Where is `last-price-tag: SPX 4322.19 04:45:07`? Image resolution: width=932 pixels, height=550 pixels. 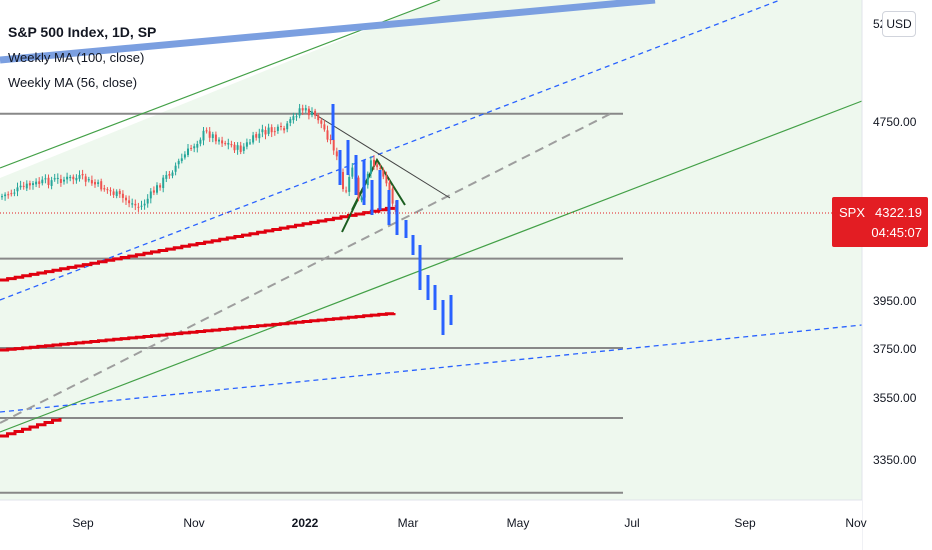 last-price-tag: SPX 4322.19 04:45:07 is located at coordinates (880, 222).